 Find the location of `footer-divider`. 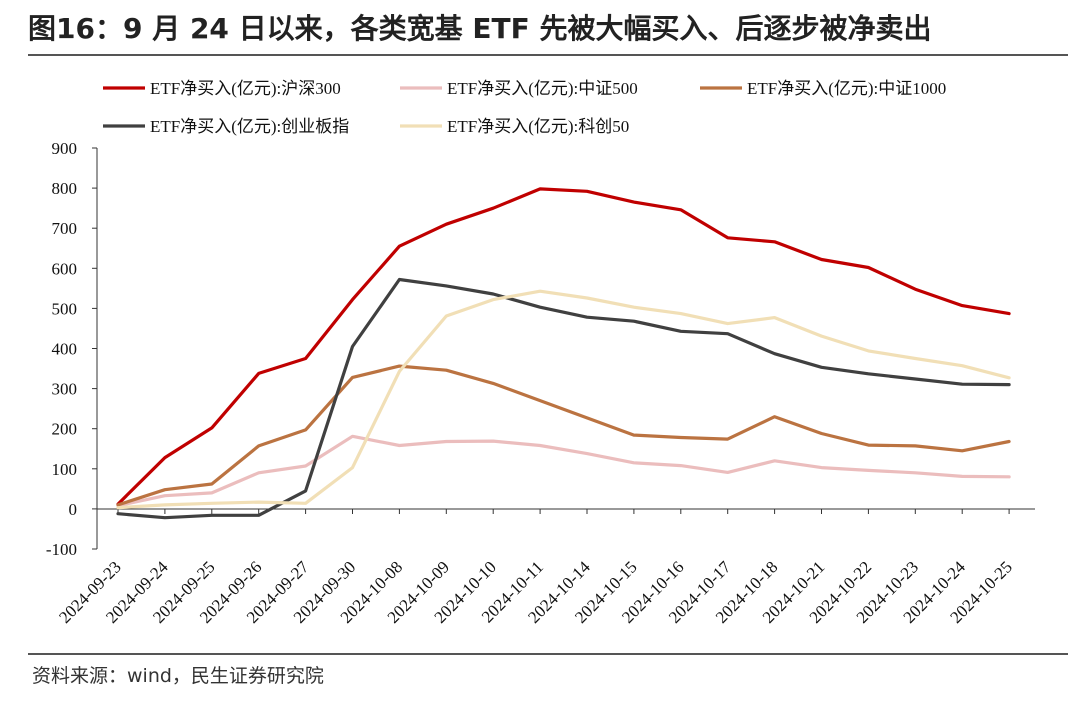

footer-divider is located at coordinates (548, 654).